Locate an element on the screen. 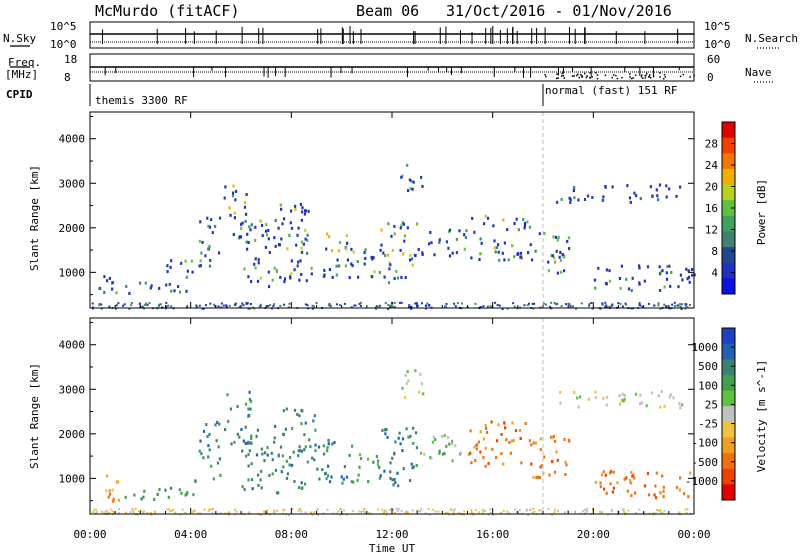  xtick-label: 16:00 is located at coordinates (492, 534).